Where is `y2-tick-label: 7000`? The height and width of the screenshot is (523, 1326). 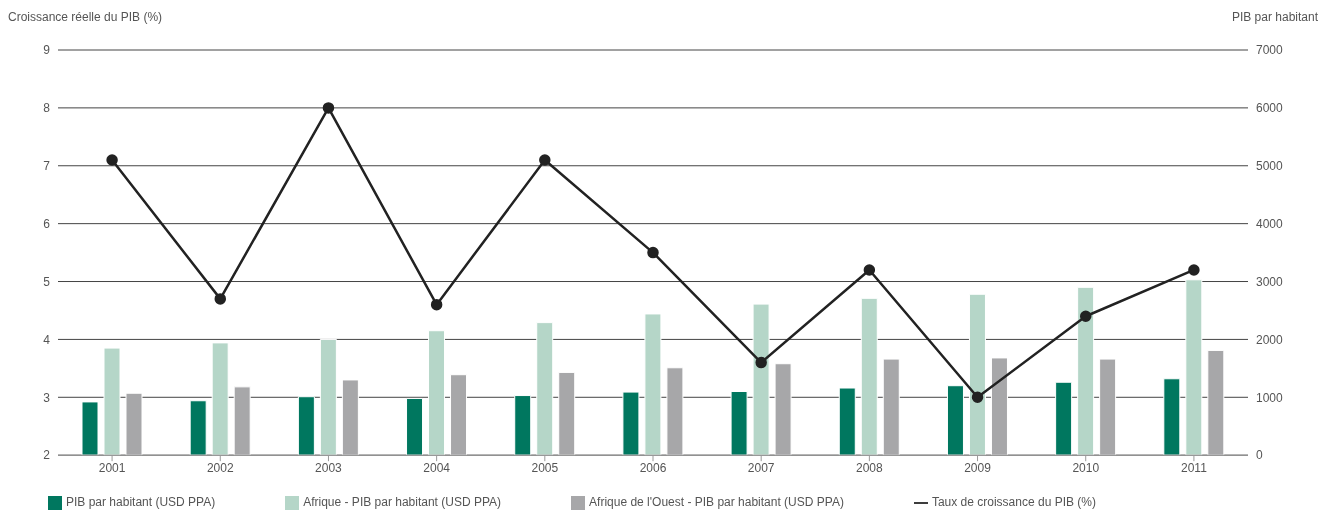
y2-tick-label: 7000 is located at coordinates (1270, 50).